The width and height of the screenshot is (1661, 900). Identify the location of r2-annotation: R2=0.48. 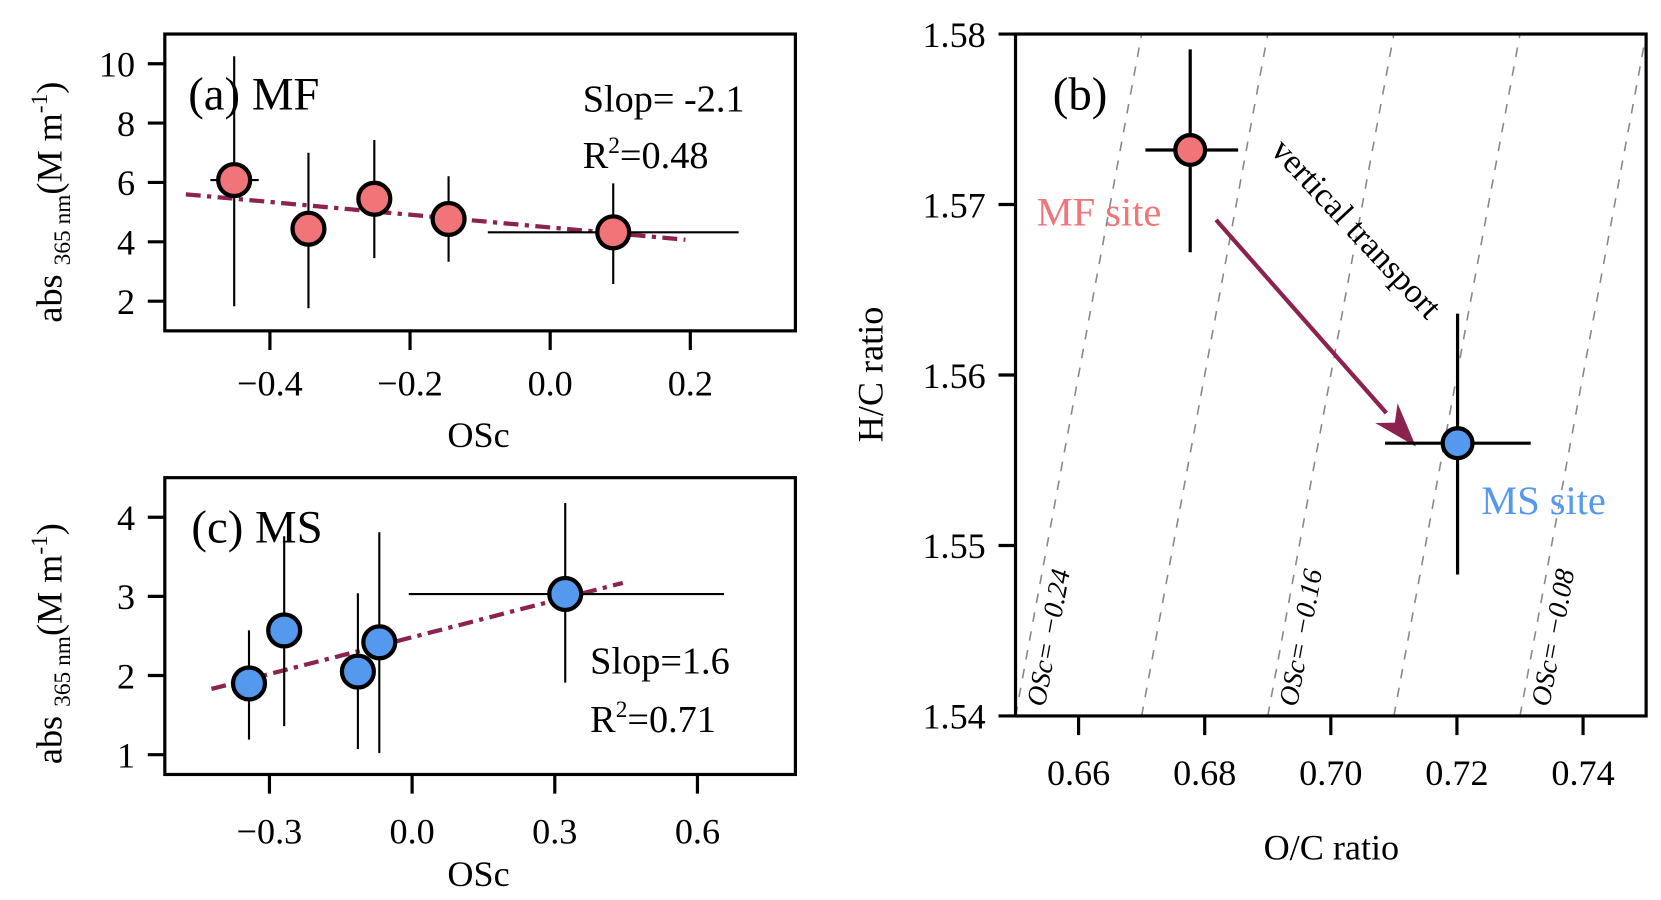
(646, 155).